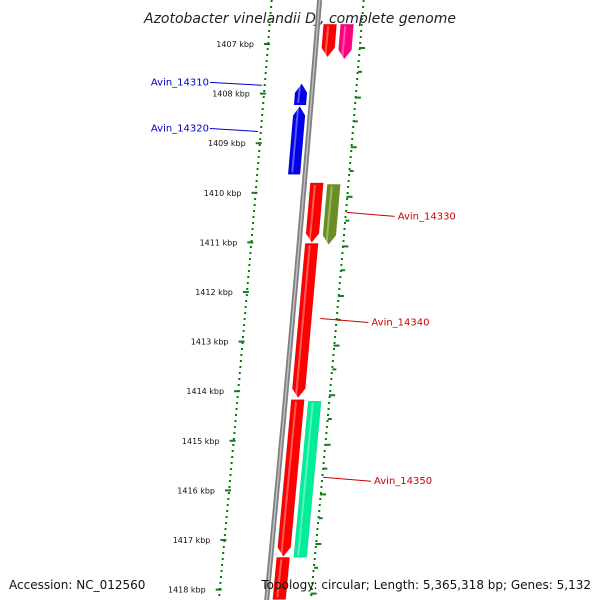 This screenshot has width=600, height=600. What do you see at coordinates (403, 481) in the screenshot?
I see `gene-label-avin_14350: Avin_14350` at bounding box center [403, 481].